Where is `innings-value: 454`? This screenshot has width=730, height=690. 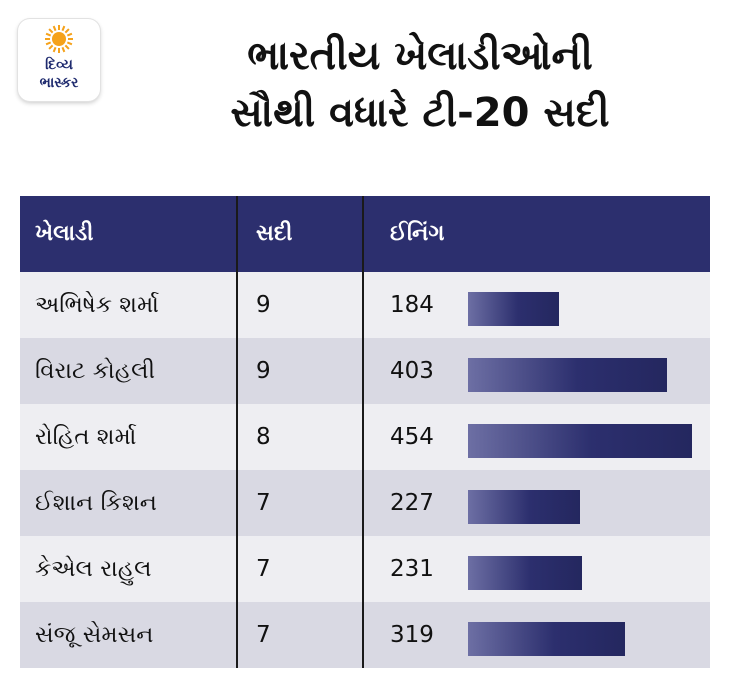 innings-value: 454 is located at coordinates (412, 437).